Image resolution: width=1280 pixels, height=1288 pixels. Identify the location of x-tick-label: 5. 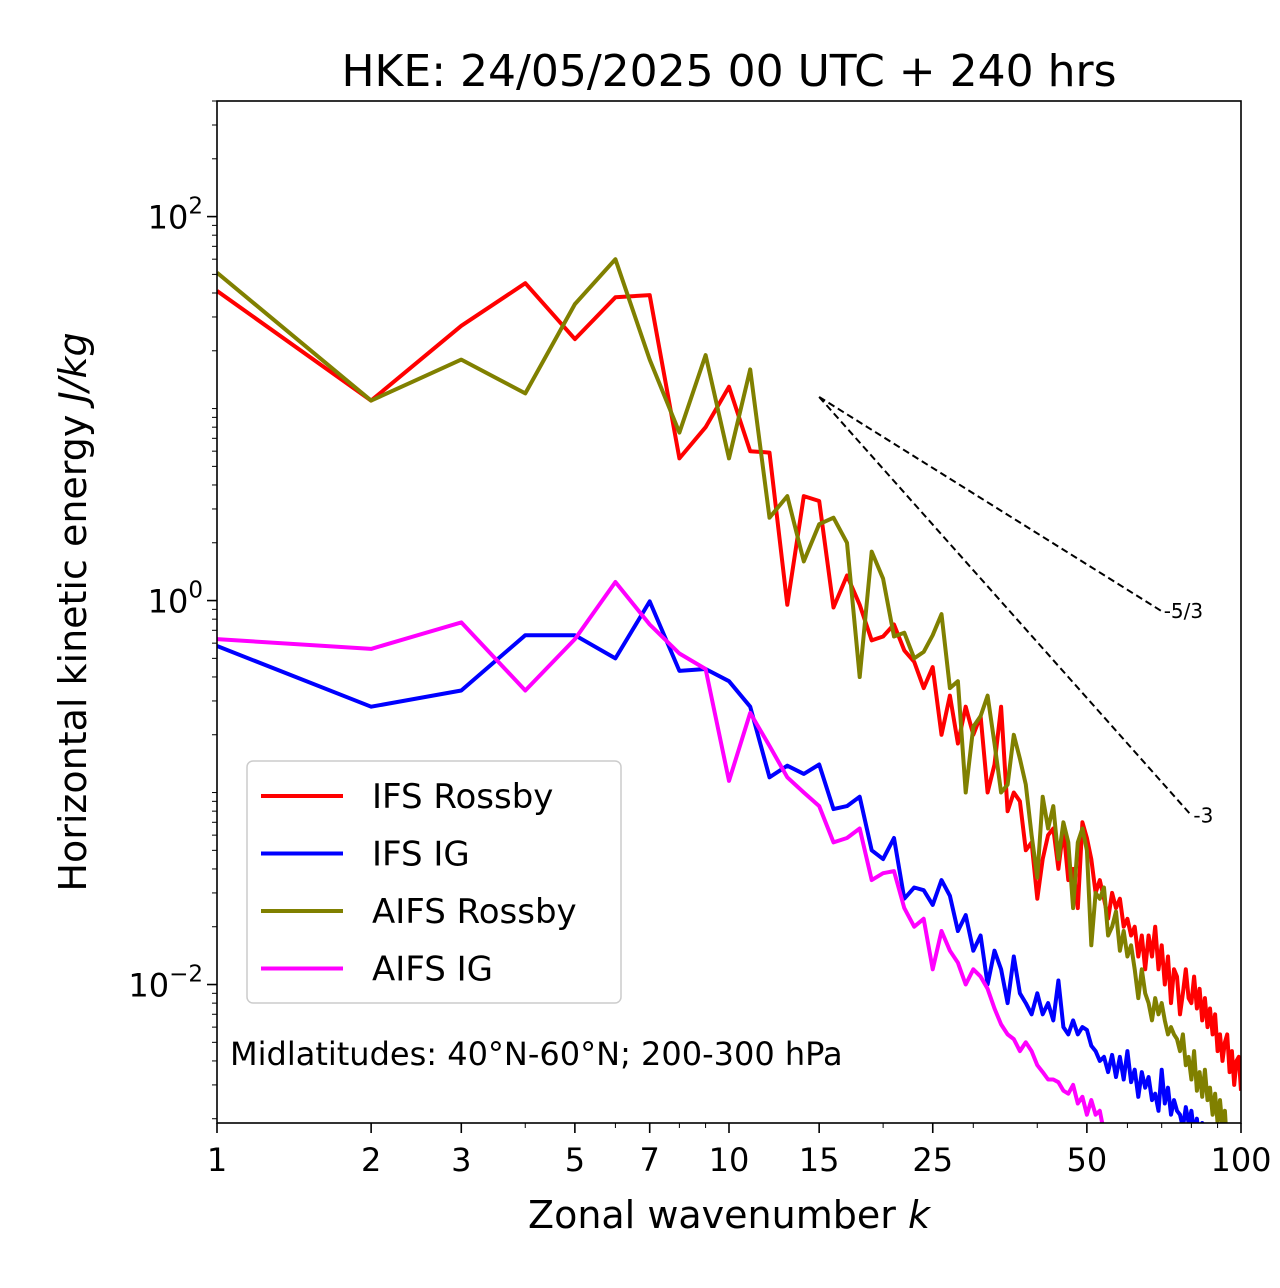
(575, 1160).